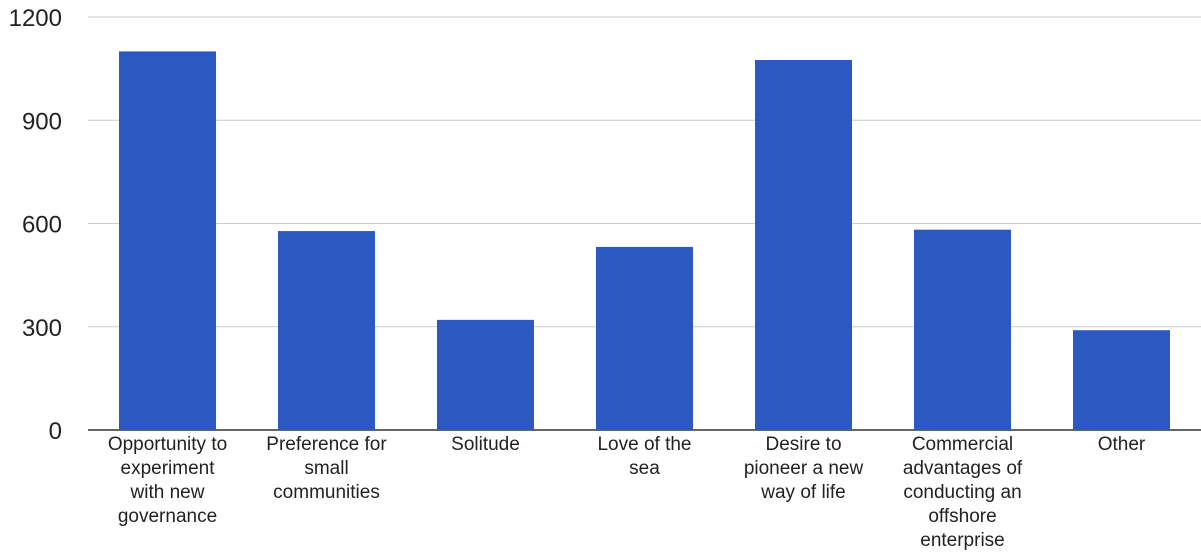  I want to click on category-label-line: way of life, so click(803, 492).